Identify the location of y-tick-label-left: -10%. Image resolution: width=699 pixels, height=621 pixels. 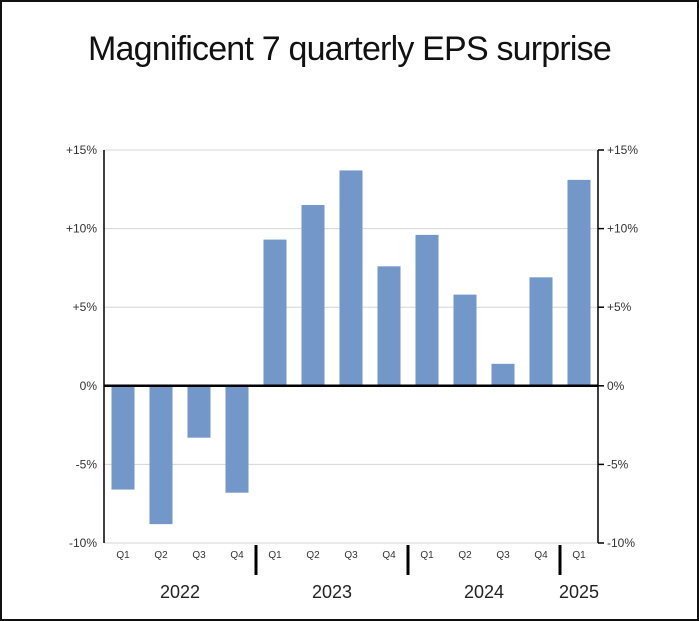
(83, 543).